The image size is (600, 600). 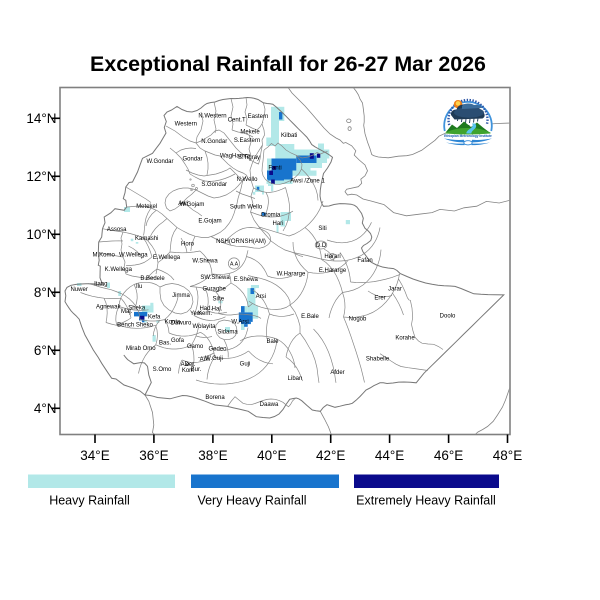 What do you see at coordinates (181, 324) in the screenshot?
I see `svg-text: Dawuro` at bounding box center [181, 324].